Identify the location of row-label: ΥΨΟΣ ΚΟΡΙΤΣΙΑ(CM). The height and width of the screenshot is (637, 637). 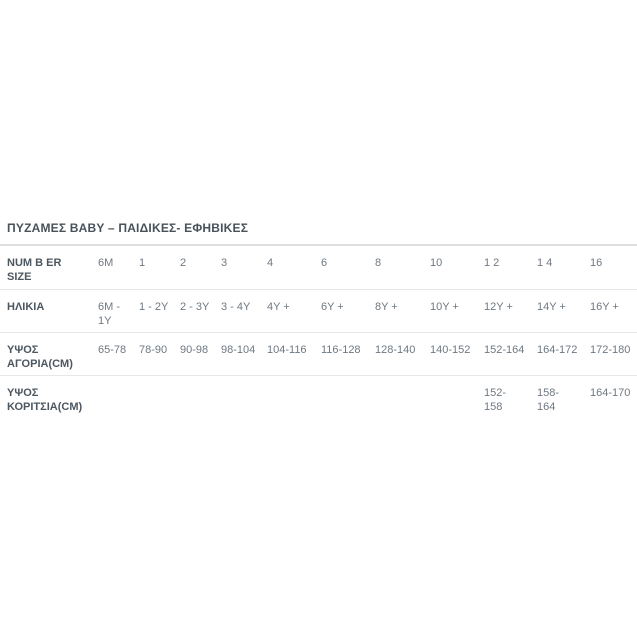
(45, 399).